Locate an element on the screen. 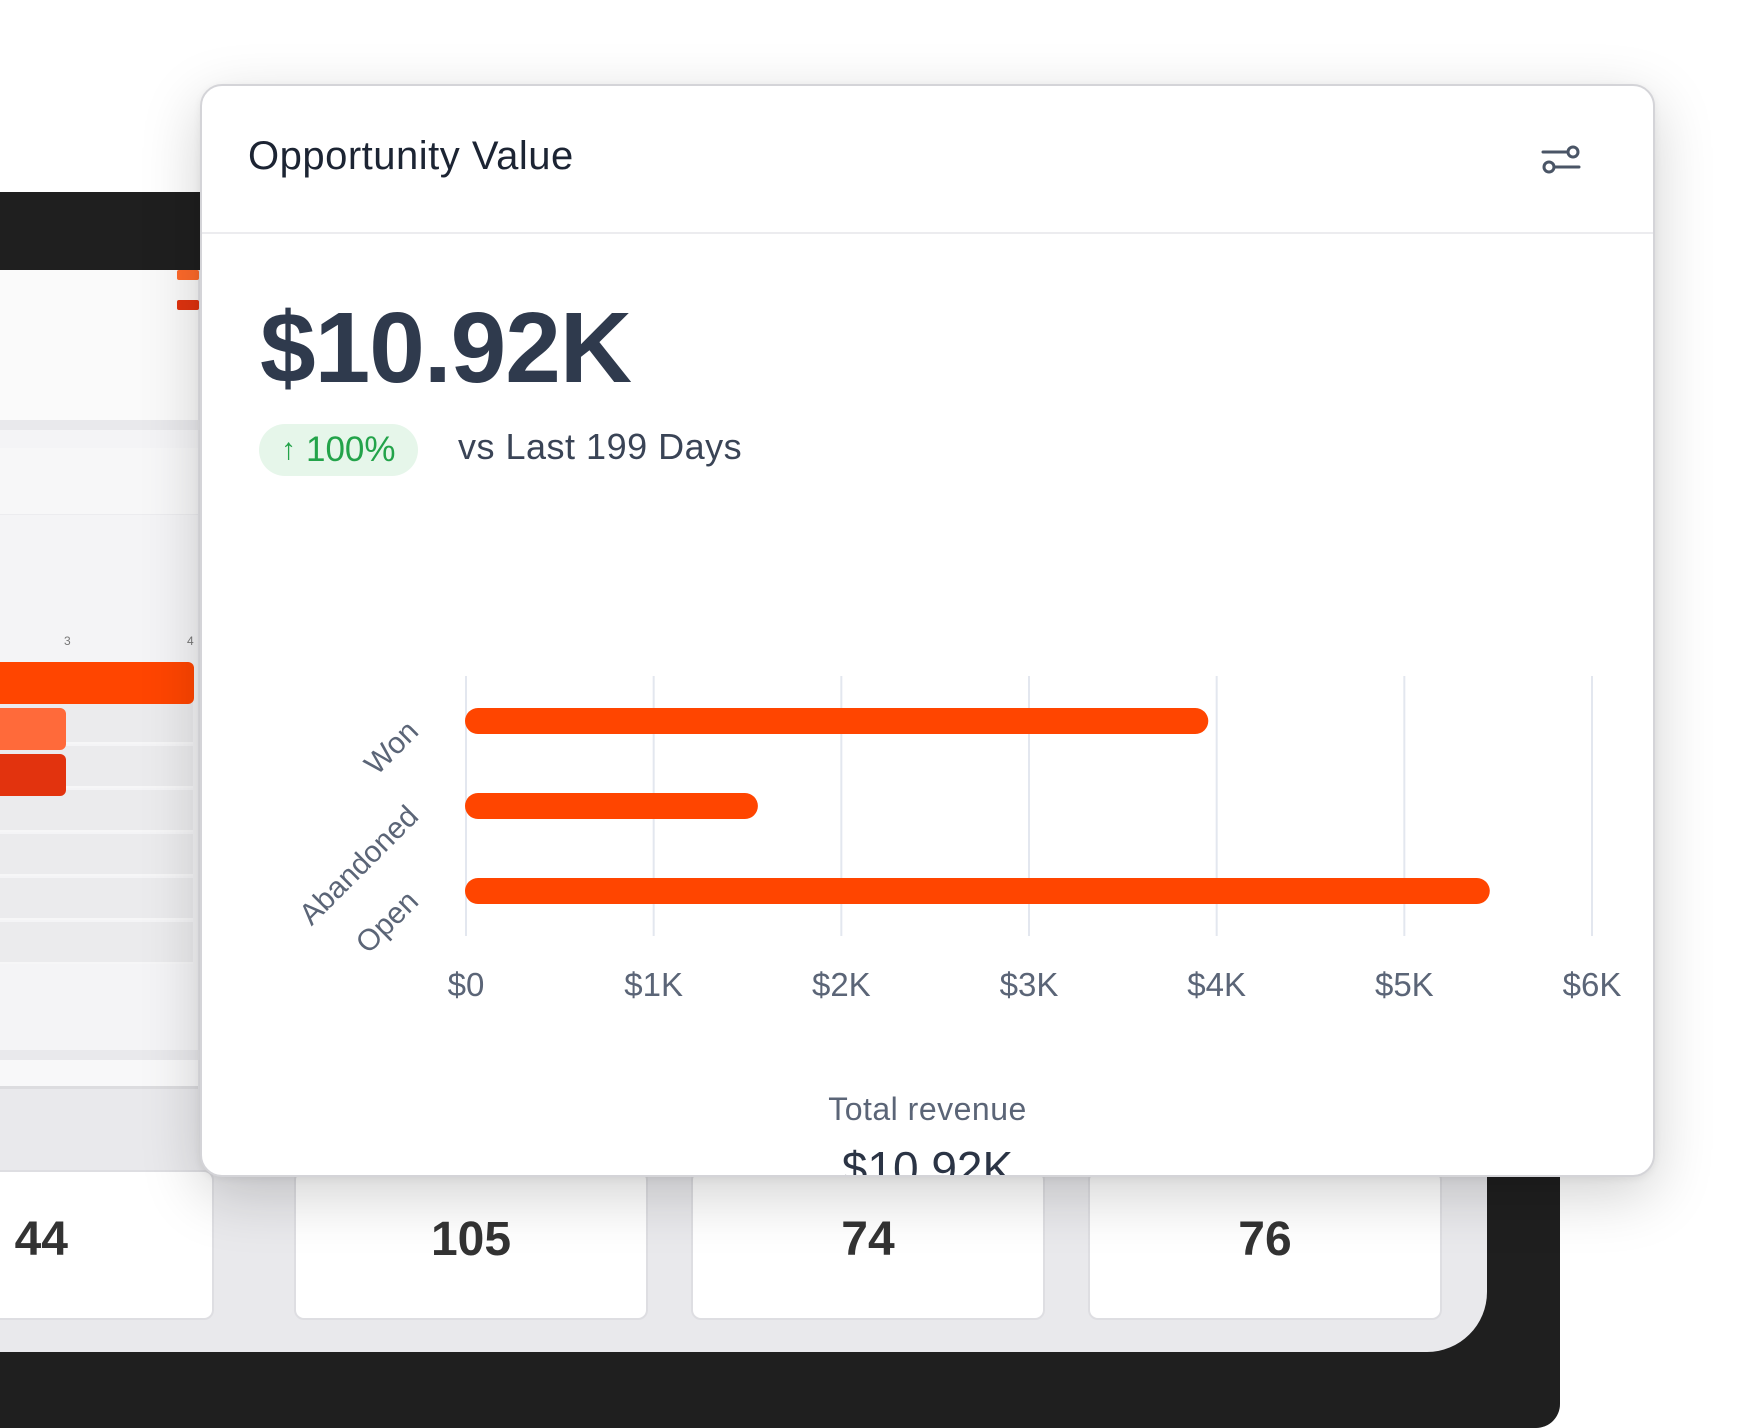 The image size is (1737, 1428). background-chart-section: 3 4 is located at coordinates (99, 740).